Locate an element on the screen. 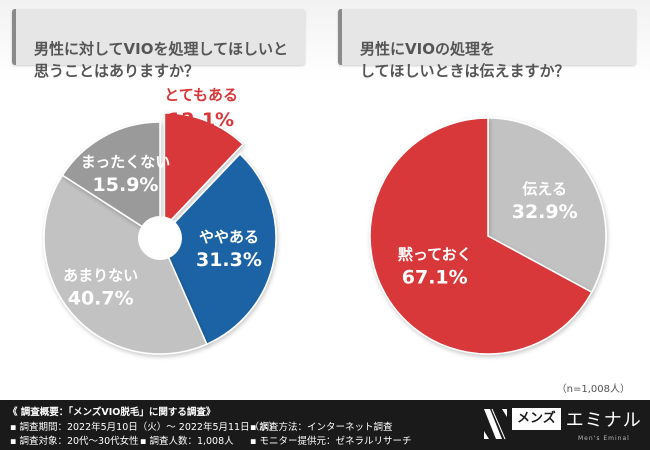 The image size is (650, 450). brand-name-box: メンズ is located at coordinates (536, 419).